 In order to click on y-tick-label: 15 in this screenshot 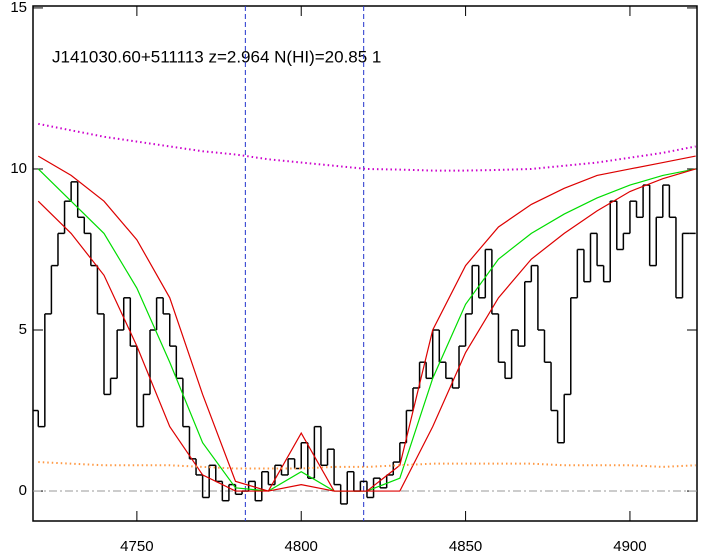, I will do `click(18, 8)`.